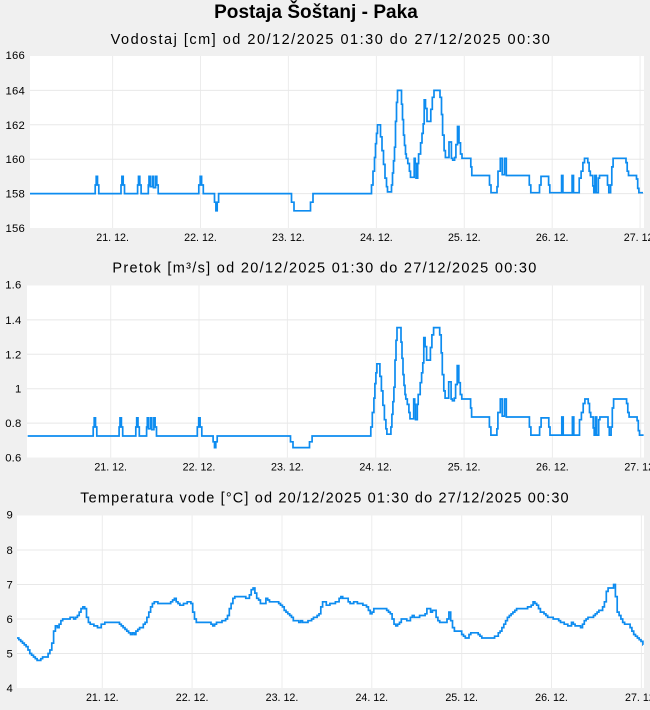 The height and width of the screenshot is (710, 650). Describe the element at coordinates (10, 551) in the screenshot. I see `svg-text: 8` at that location.